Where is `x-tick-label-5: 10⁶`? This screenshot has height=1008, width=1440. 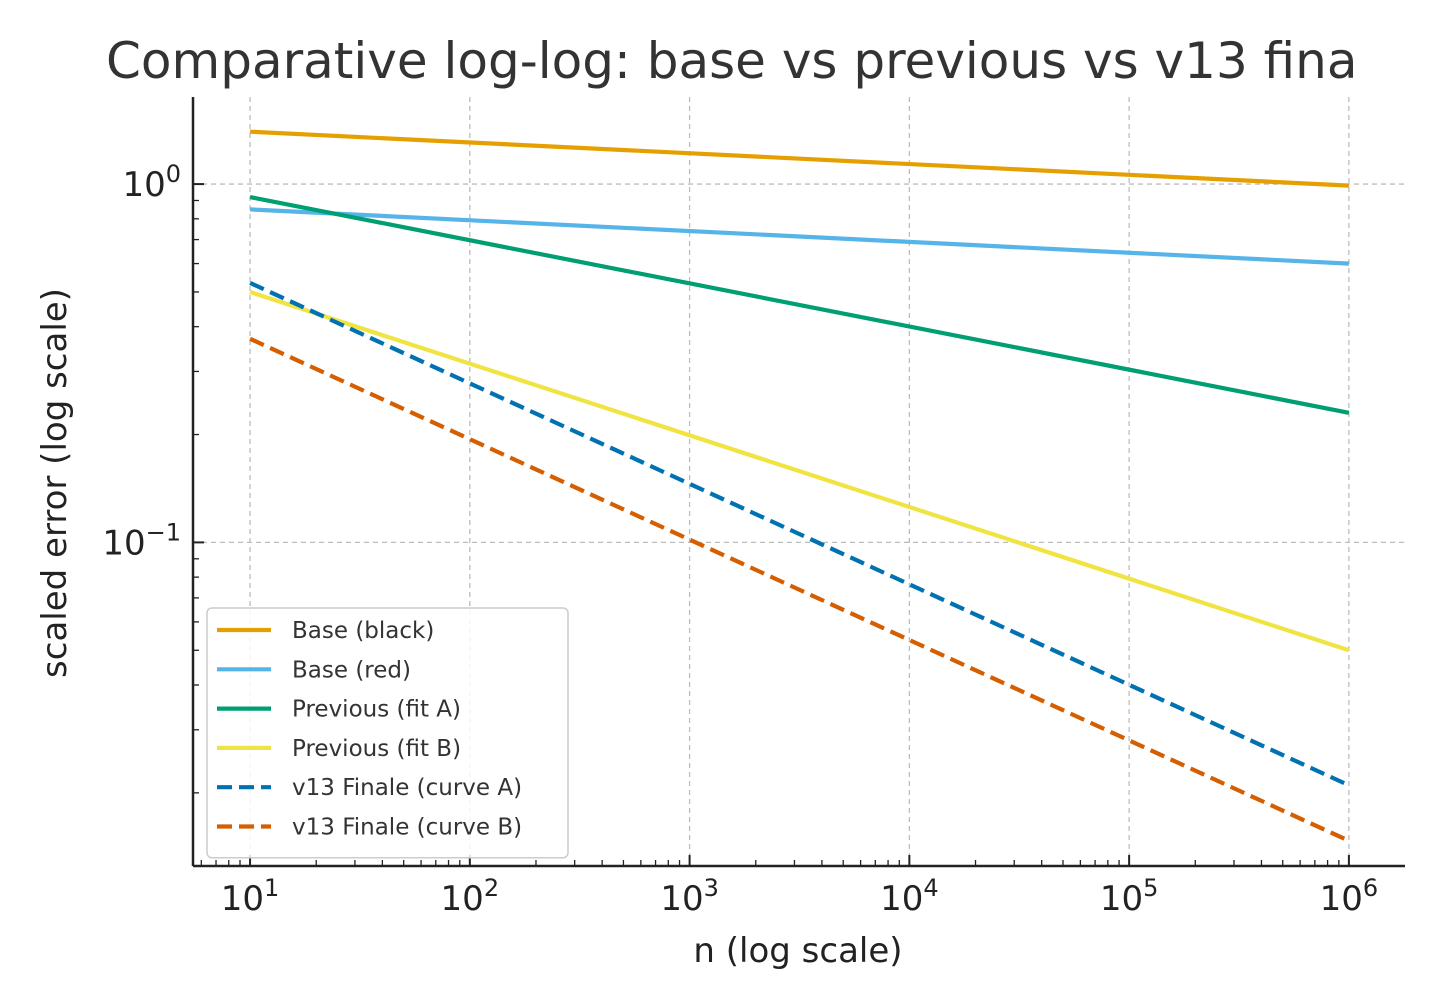
x-tick-label-5: 10⁶ is located at coordinates (1349, 896).